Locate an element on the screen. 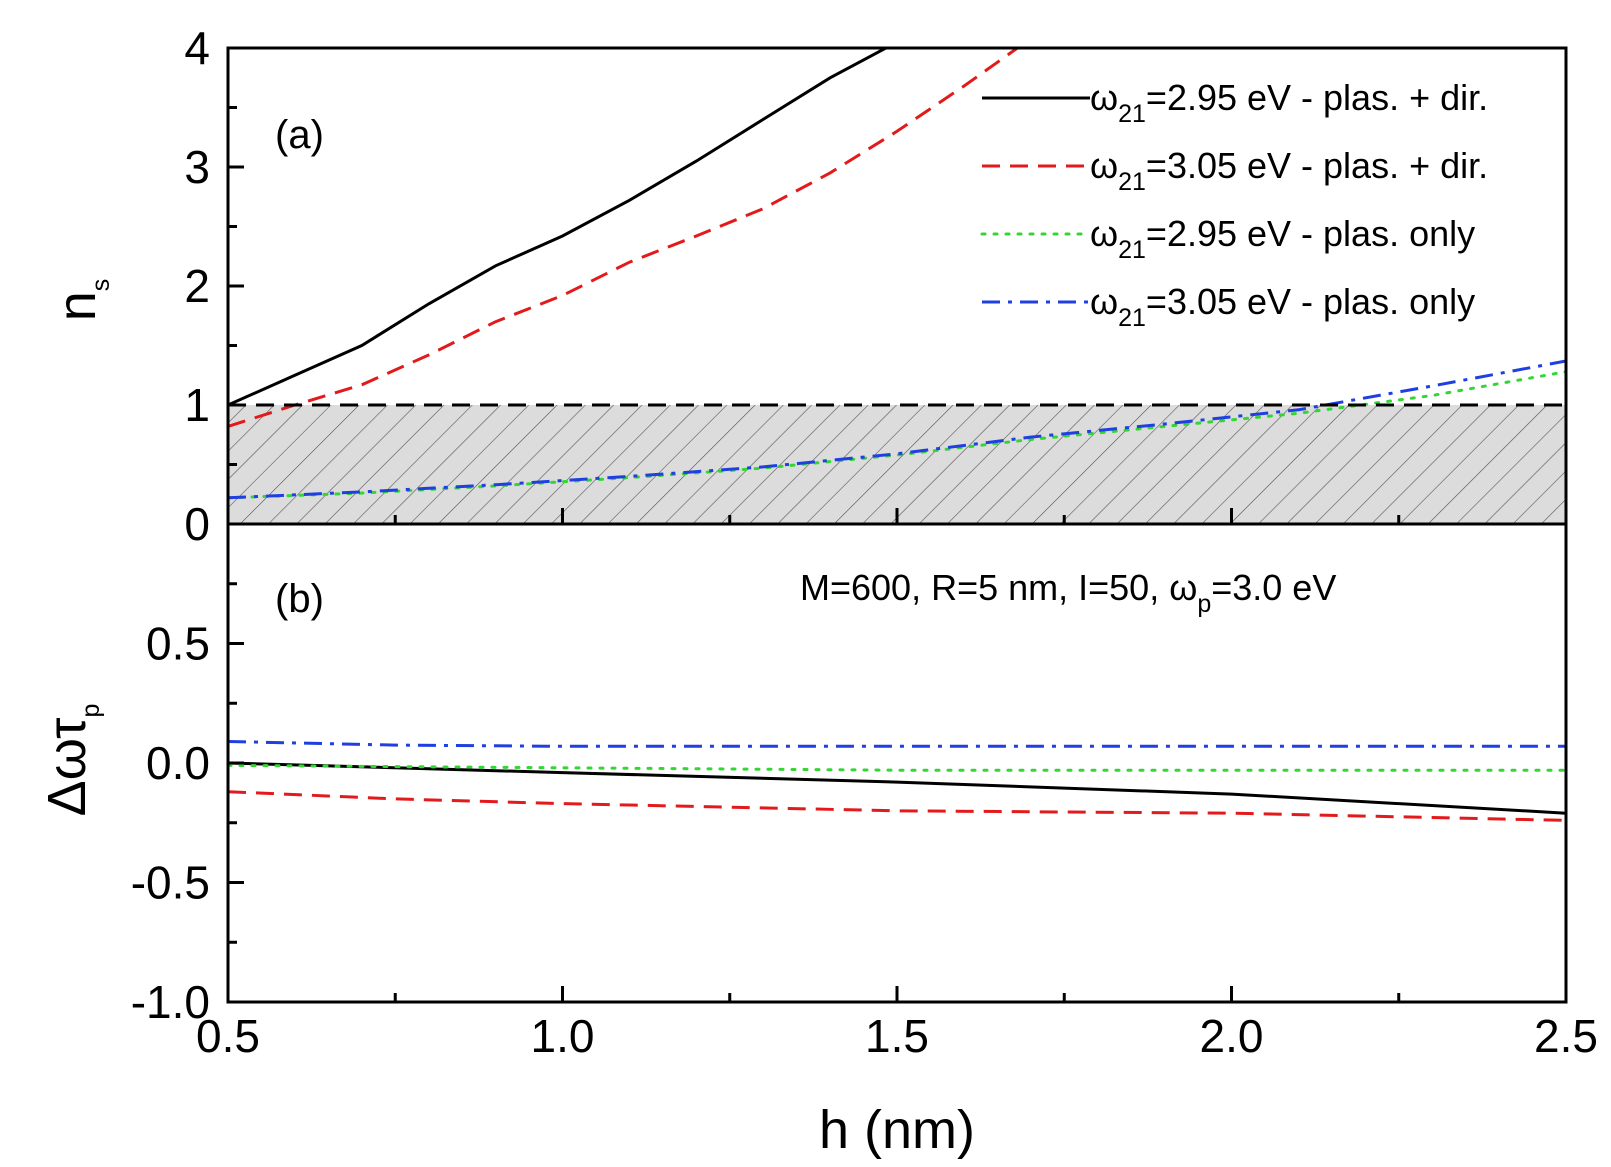 The height and width of the screenshot is (1167, 1611). x-tick-label-4: 2.5 is located at coordinates (1566, 1036).